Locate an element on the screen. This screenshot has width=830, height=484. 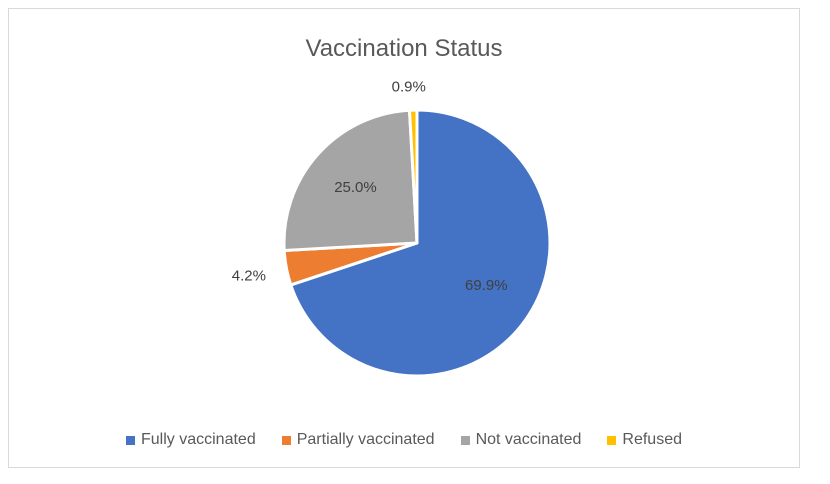
data-label-partially-vaccinated: 4.2% is located at coordinates (249, 275).